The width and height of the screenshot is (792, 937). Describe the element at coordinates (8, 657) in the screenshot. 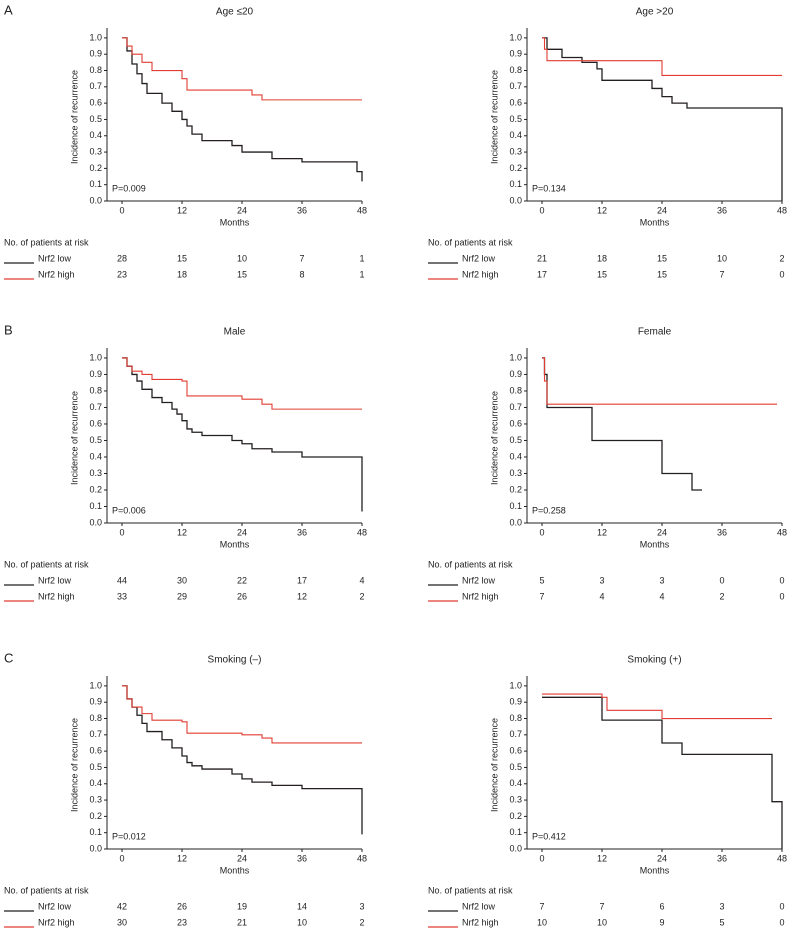

I see `panel-label: C` at that location.